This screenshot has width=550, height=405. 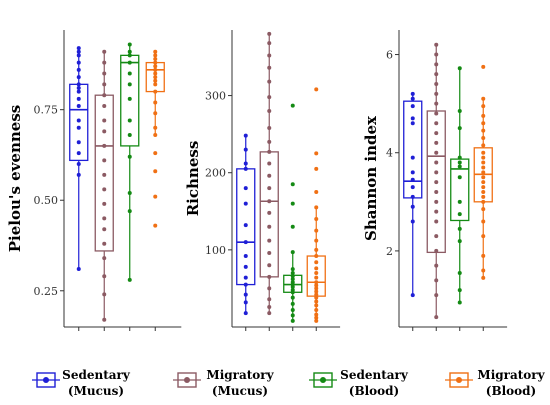 What do you see at coordinates (215, 96) in the screenshot?
I see `y-tick-label: 300` at bounding box center [215, 96].